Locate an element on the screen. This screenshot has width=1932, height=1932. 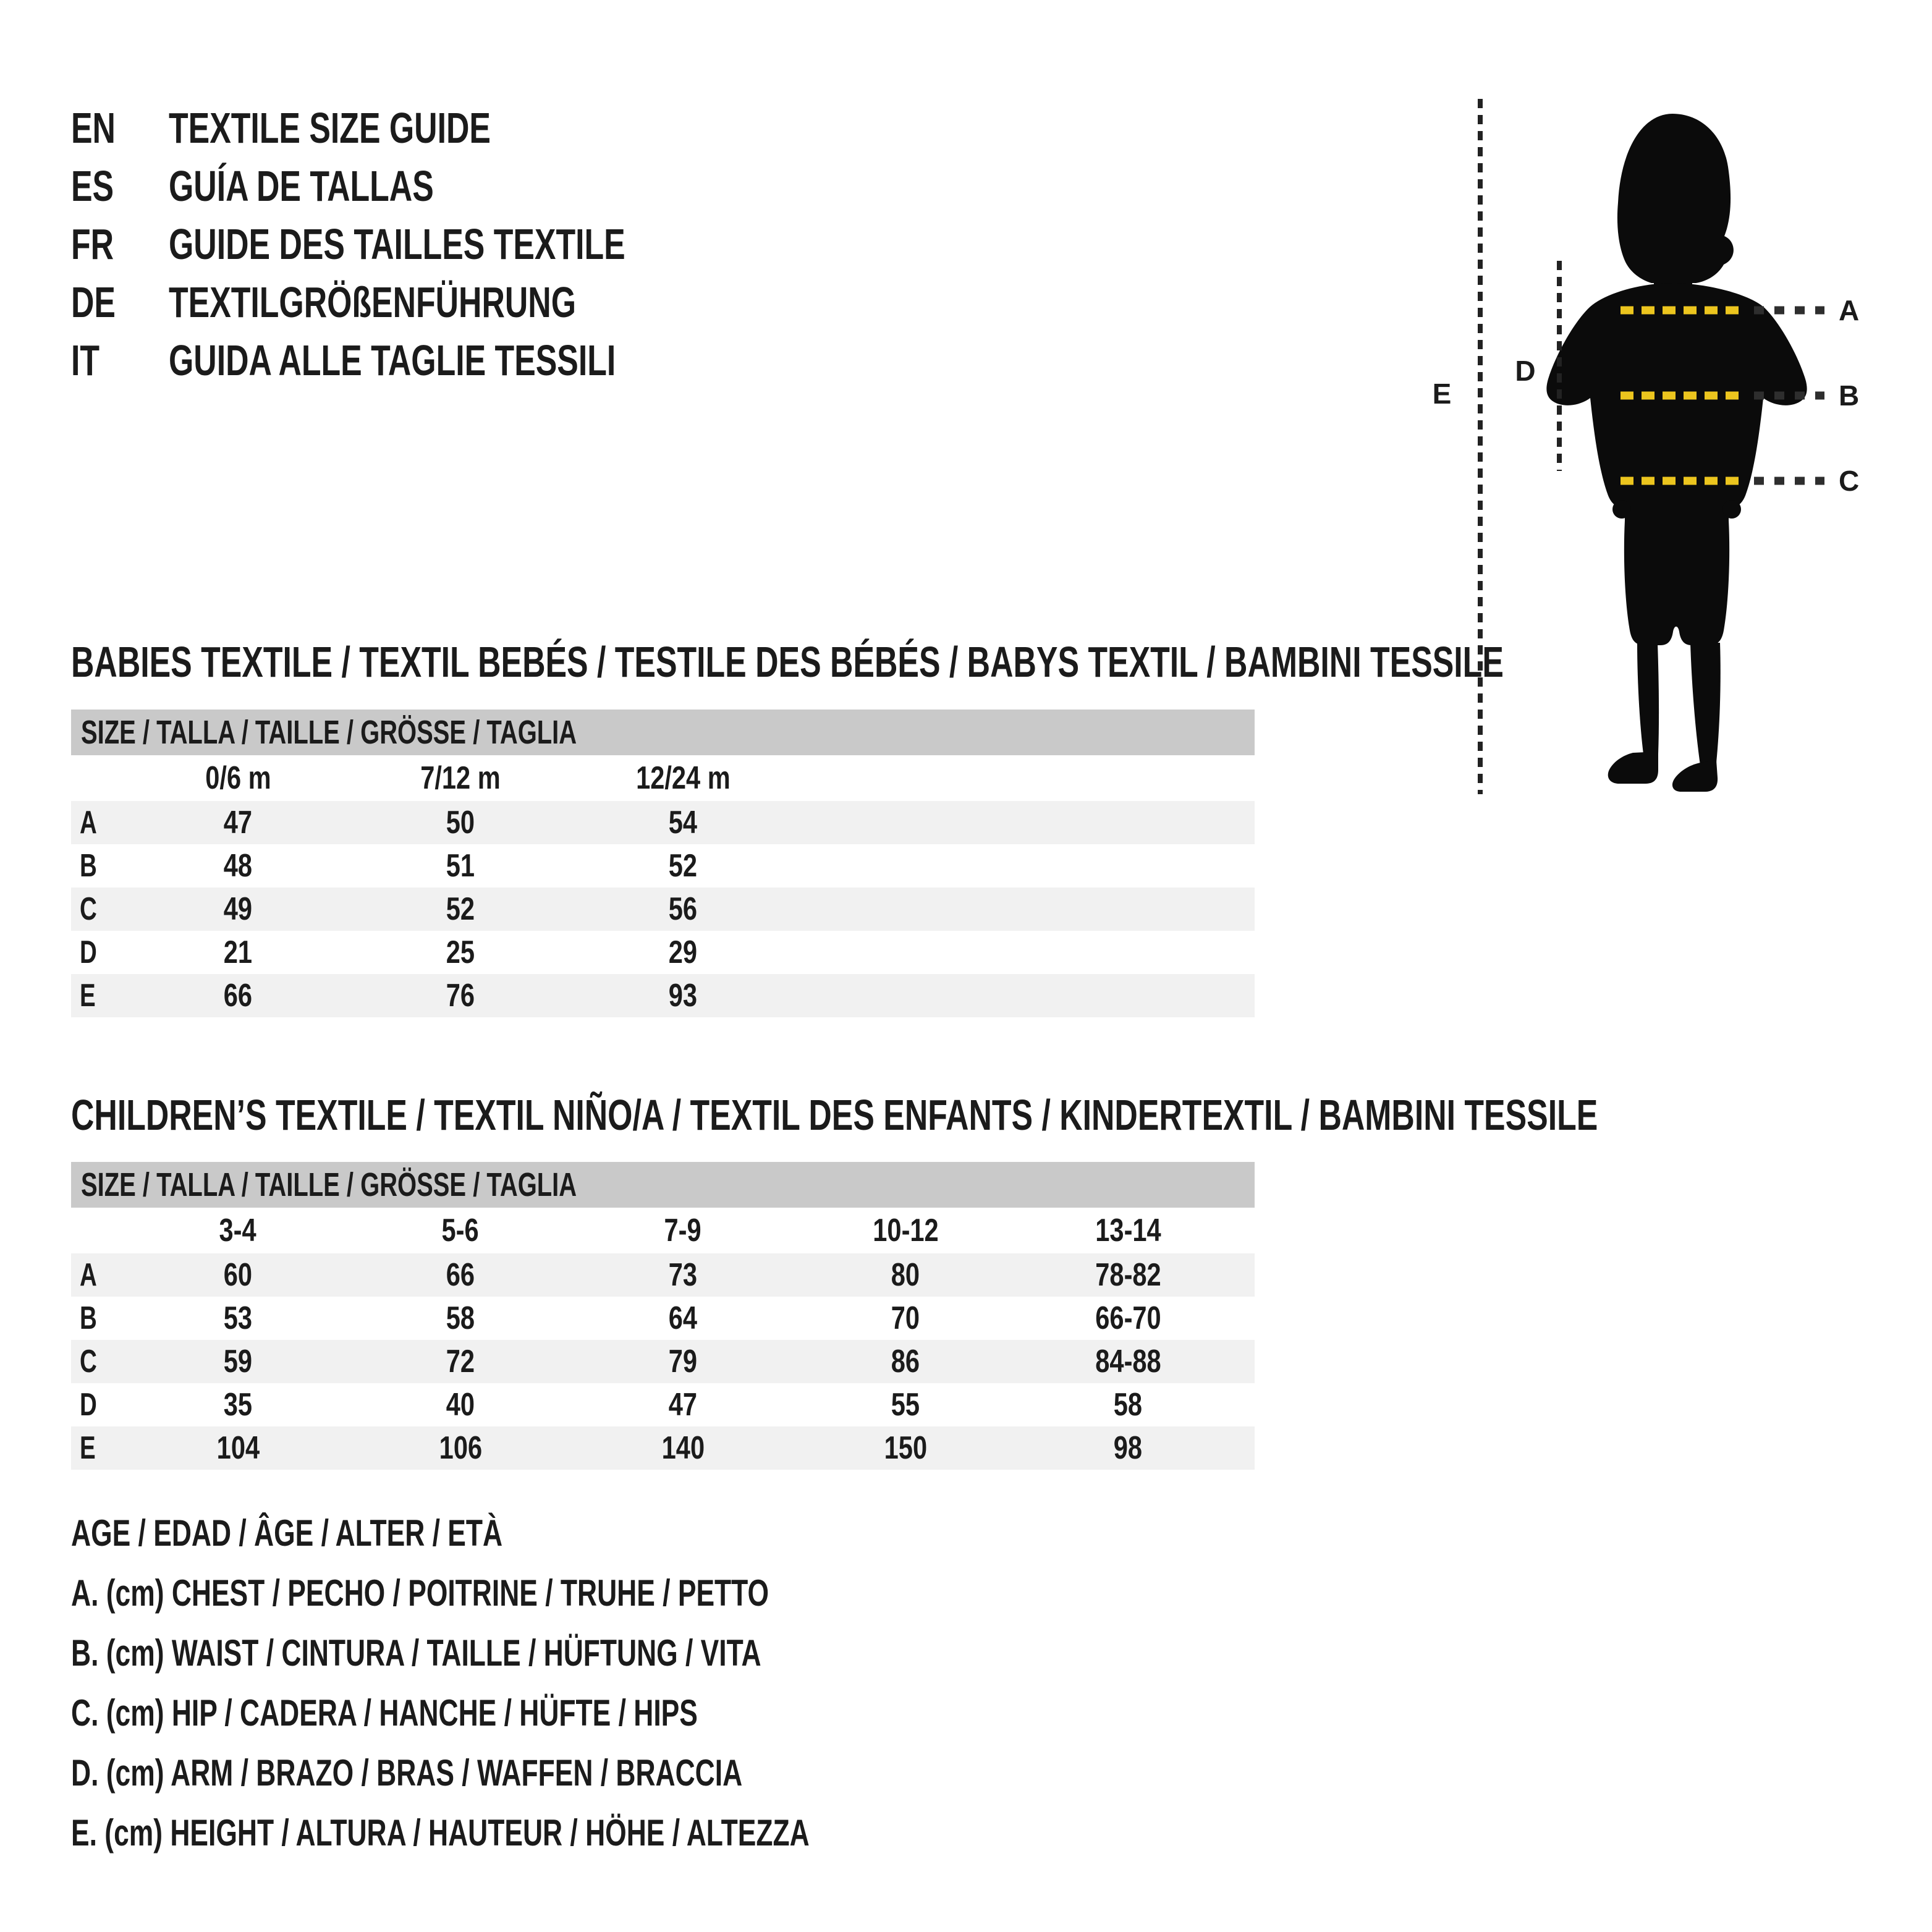
language-row-es: ES GUÍA DE TALLAS is located at coordinates (428, 186).